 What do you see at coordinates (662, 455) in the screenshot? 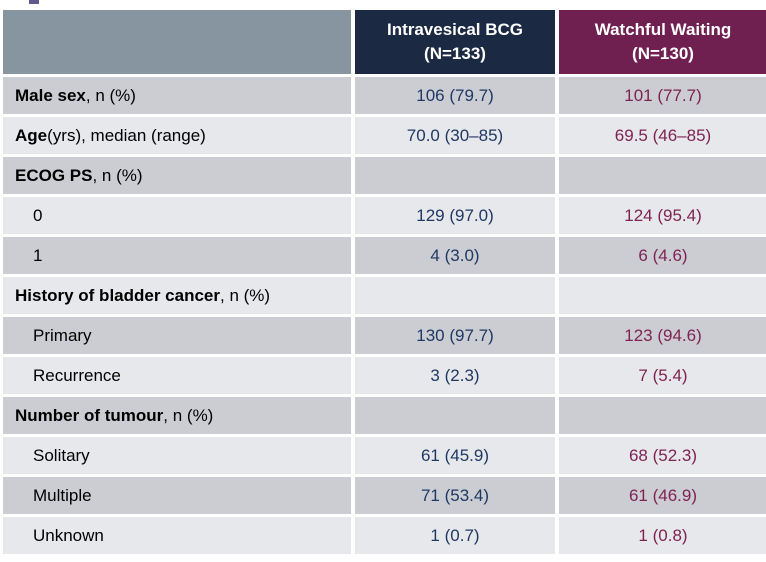
I see `value-solitary-ww: 68 (52.3)` at bounding box center [662, 455].